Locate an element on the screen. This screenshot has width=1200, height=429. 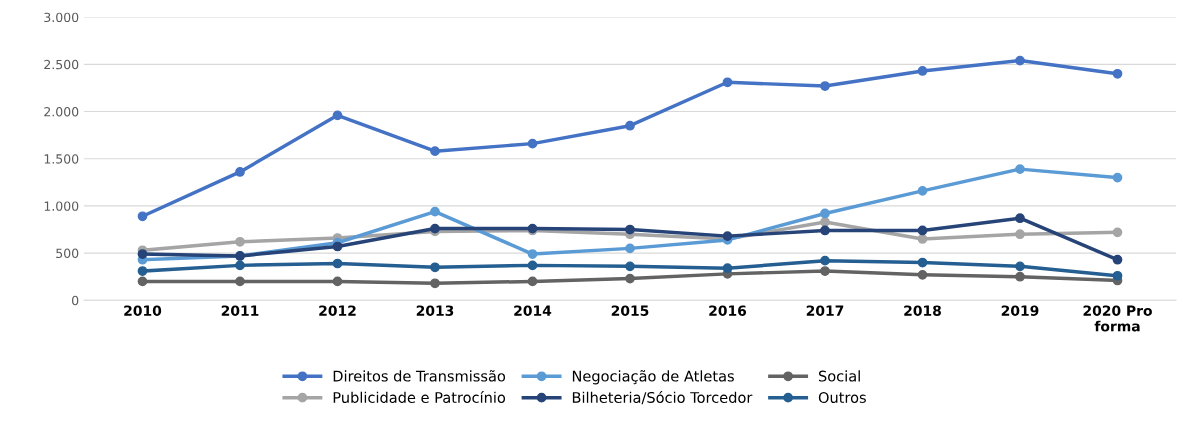
x-tick-label: 2014 is located at coordinates (533, 310).